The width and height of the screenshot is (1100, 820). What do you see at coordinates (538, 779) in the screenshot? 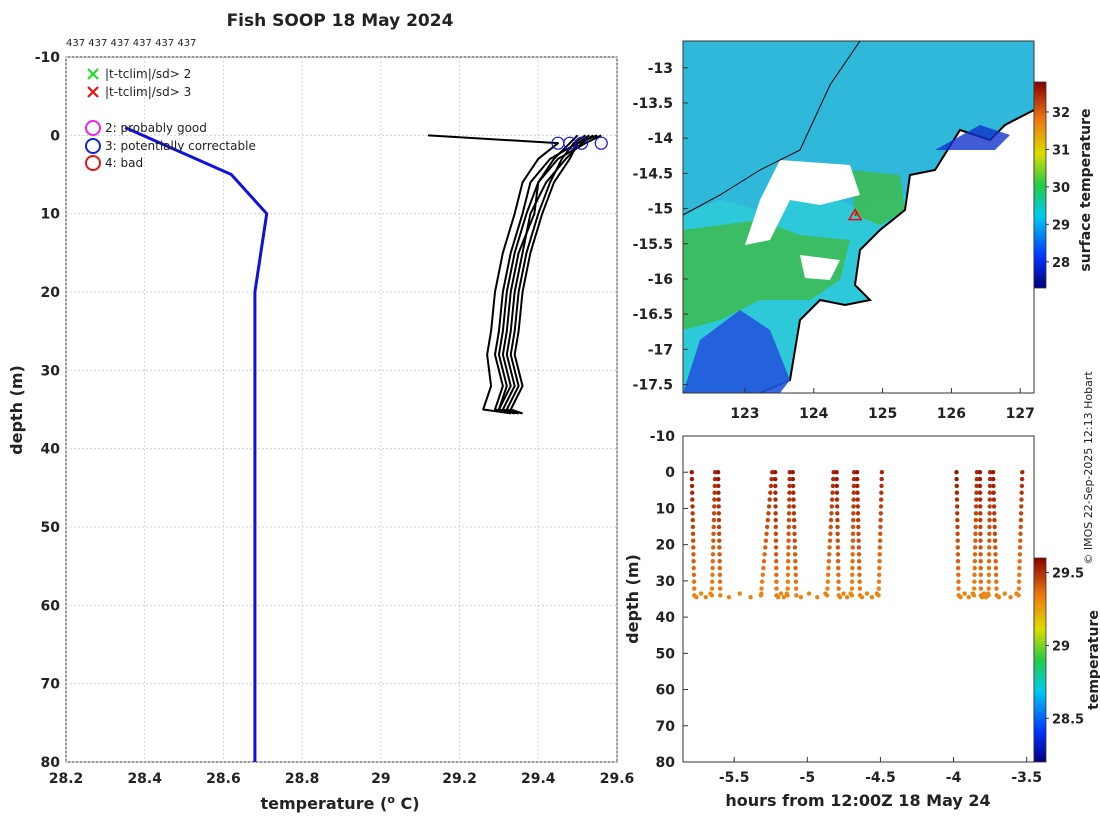
I see `profile-x-tick-label: 29.4` at bounding box center [538, 779].